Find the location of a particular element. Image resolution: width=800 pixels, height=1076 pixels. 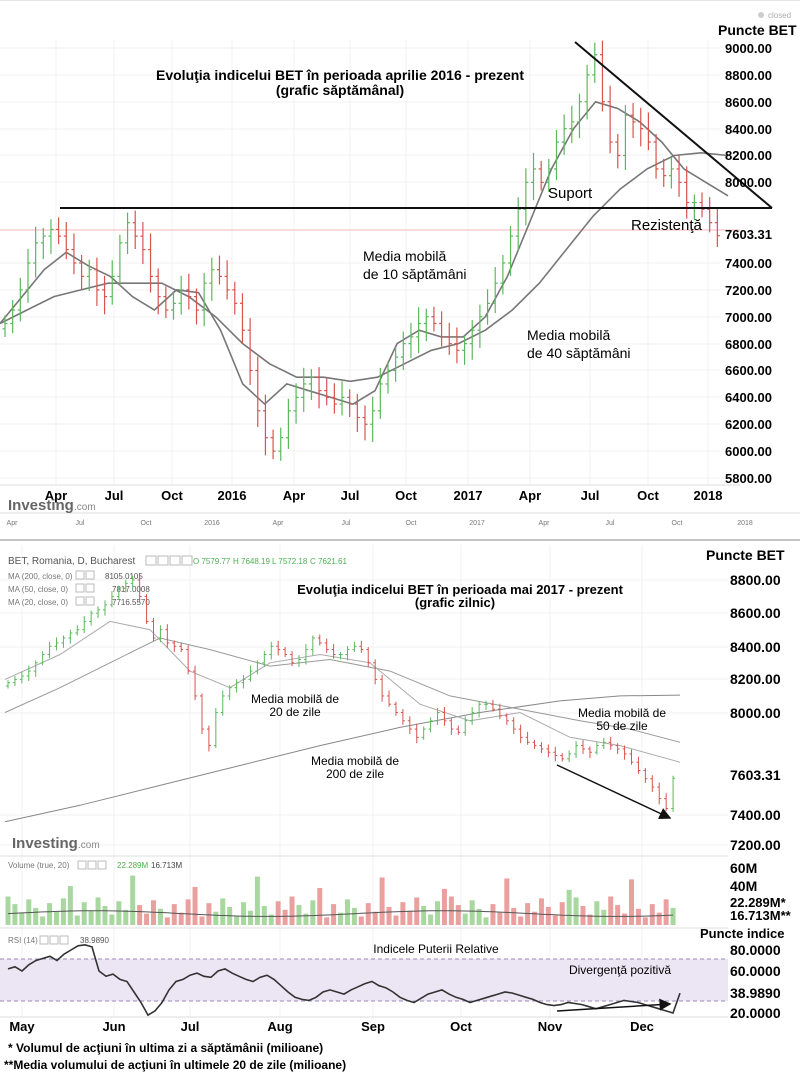

daily-header-buttons is located at coordinates (169, 560).